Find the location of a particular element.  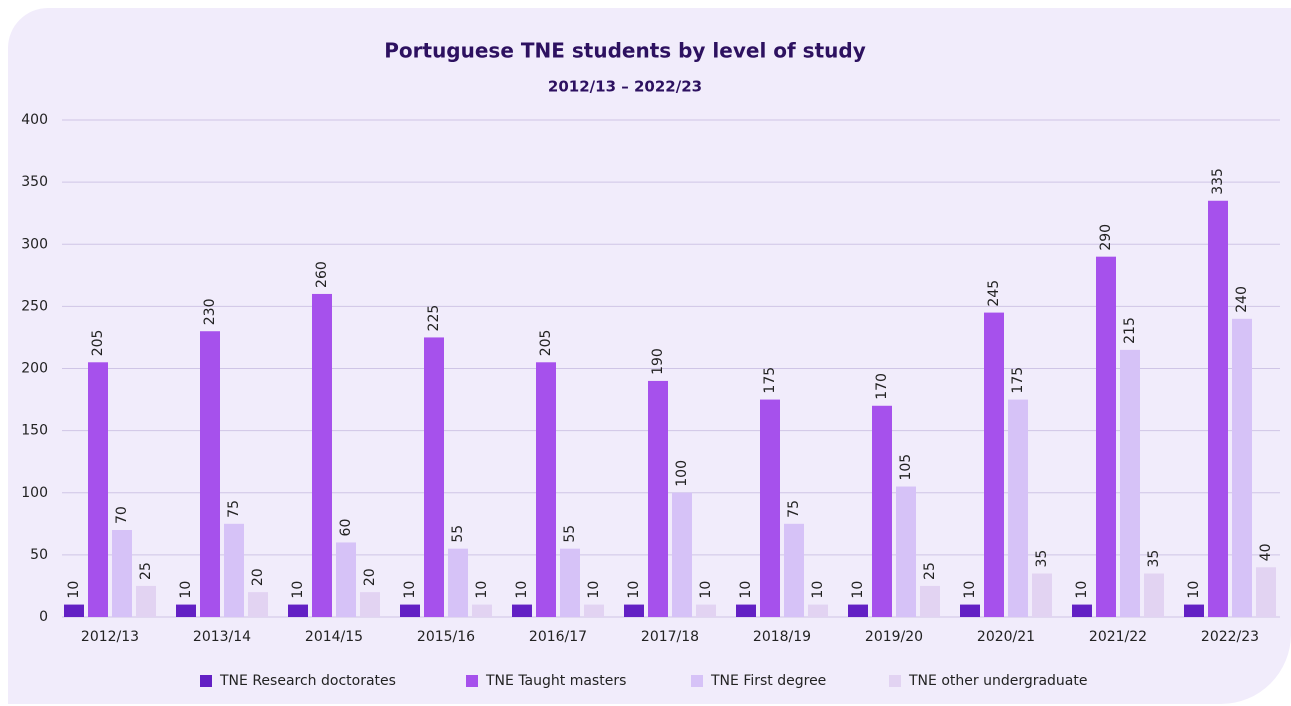

x-tick-label: 2019/20 is located at coordinates (894, 637).